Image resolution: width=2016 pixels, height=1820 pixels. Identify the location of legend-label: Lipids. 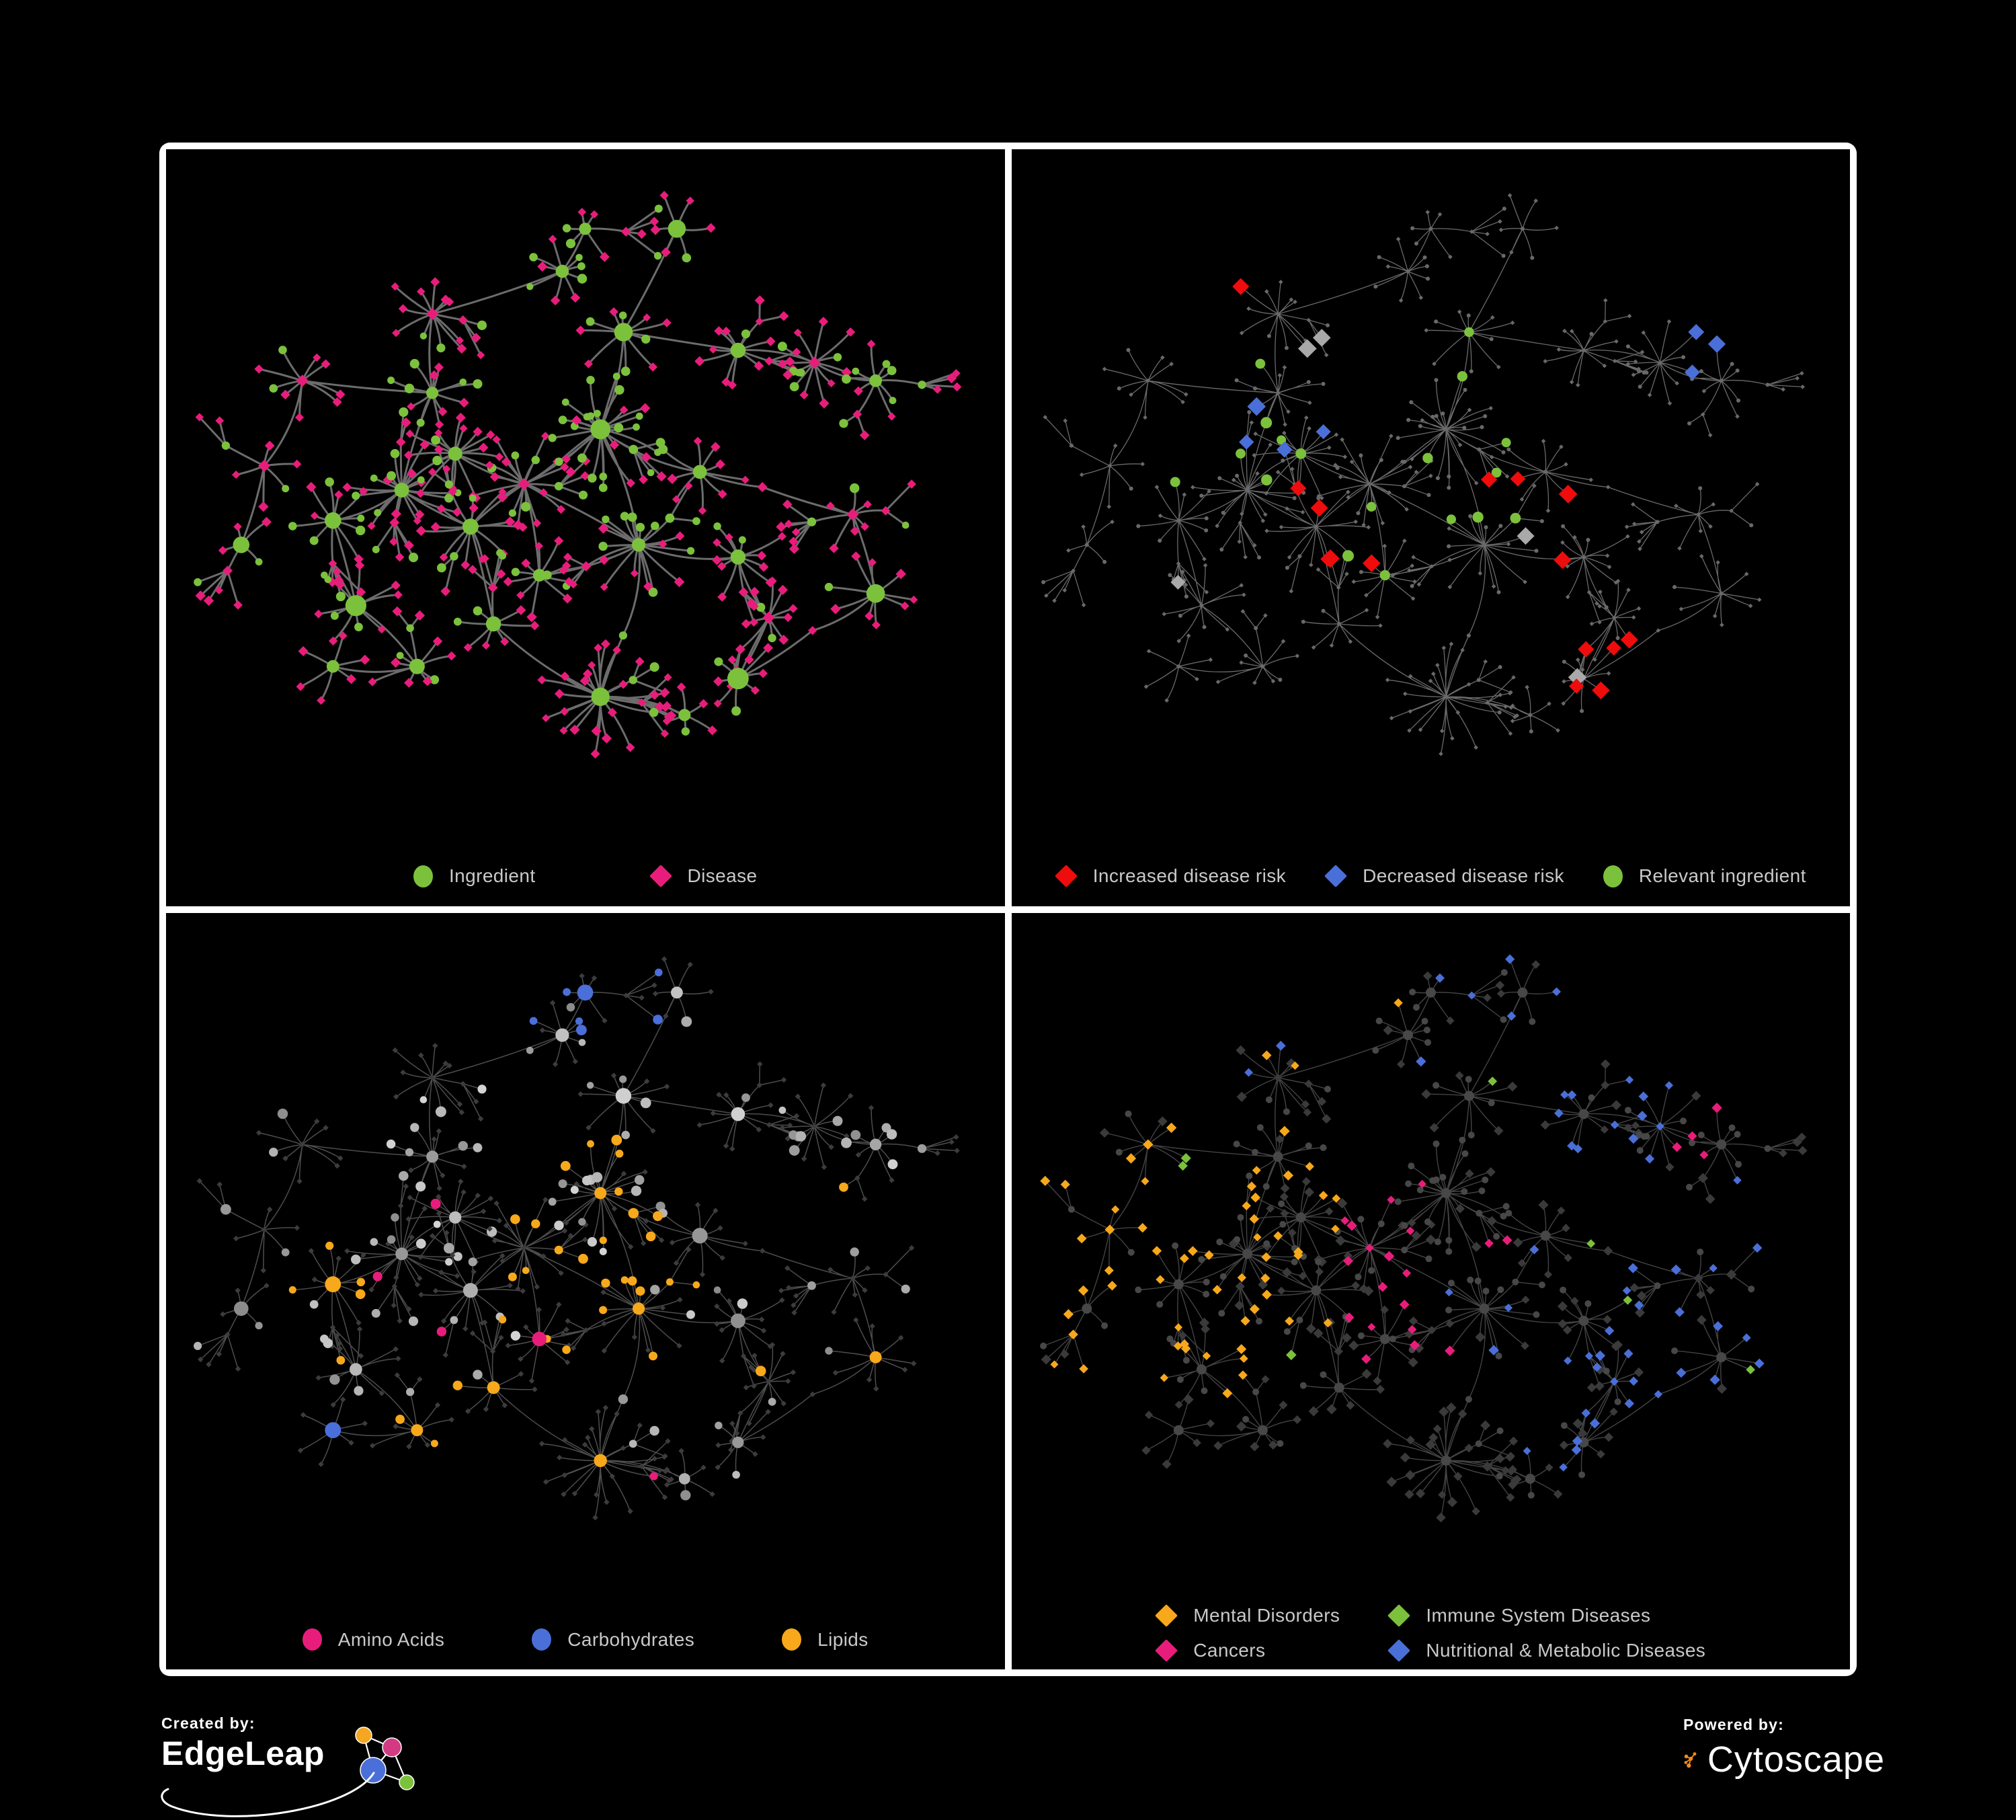
(843, 1639).